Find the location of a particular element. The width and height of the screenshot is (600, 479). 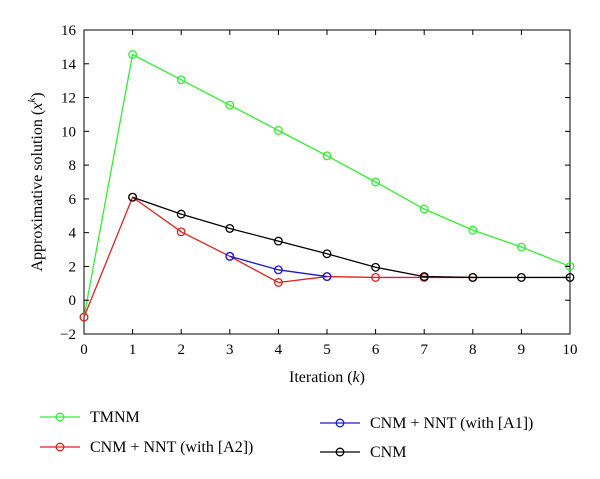

x-tick-label: 3 is located at coordinates (230, 350).